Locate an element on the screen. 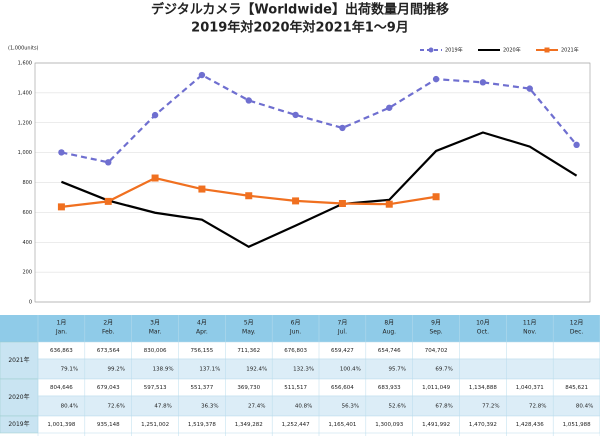 Image resolution: width=600 pixels, height=436 pixels. month-label: 5月 is located at coordinates (249, 323).